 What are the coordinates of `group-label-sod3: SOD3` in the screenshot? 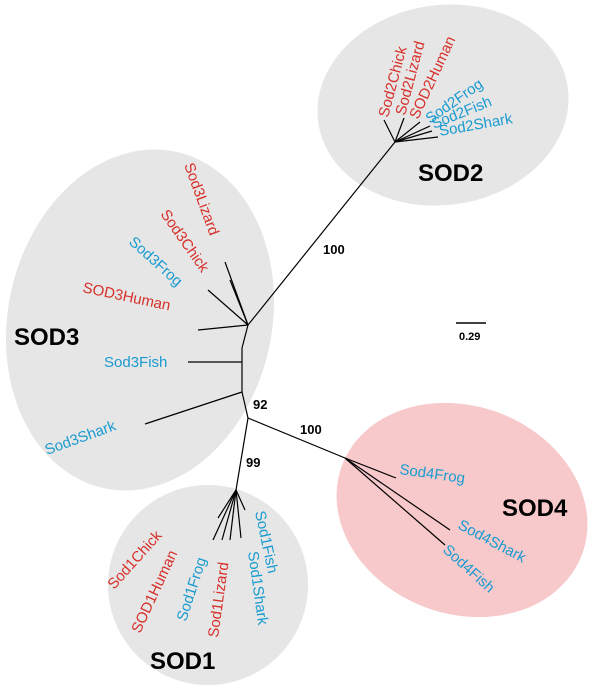 It's located at (46, 337).